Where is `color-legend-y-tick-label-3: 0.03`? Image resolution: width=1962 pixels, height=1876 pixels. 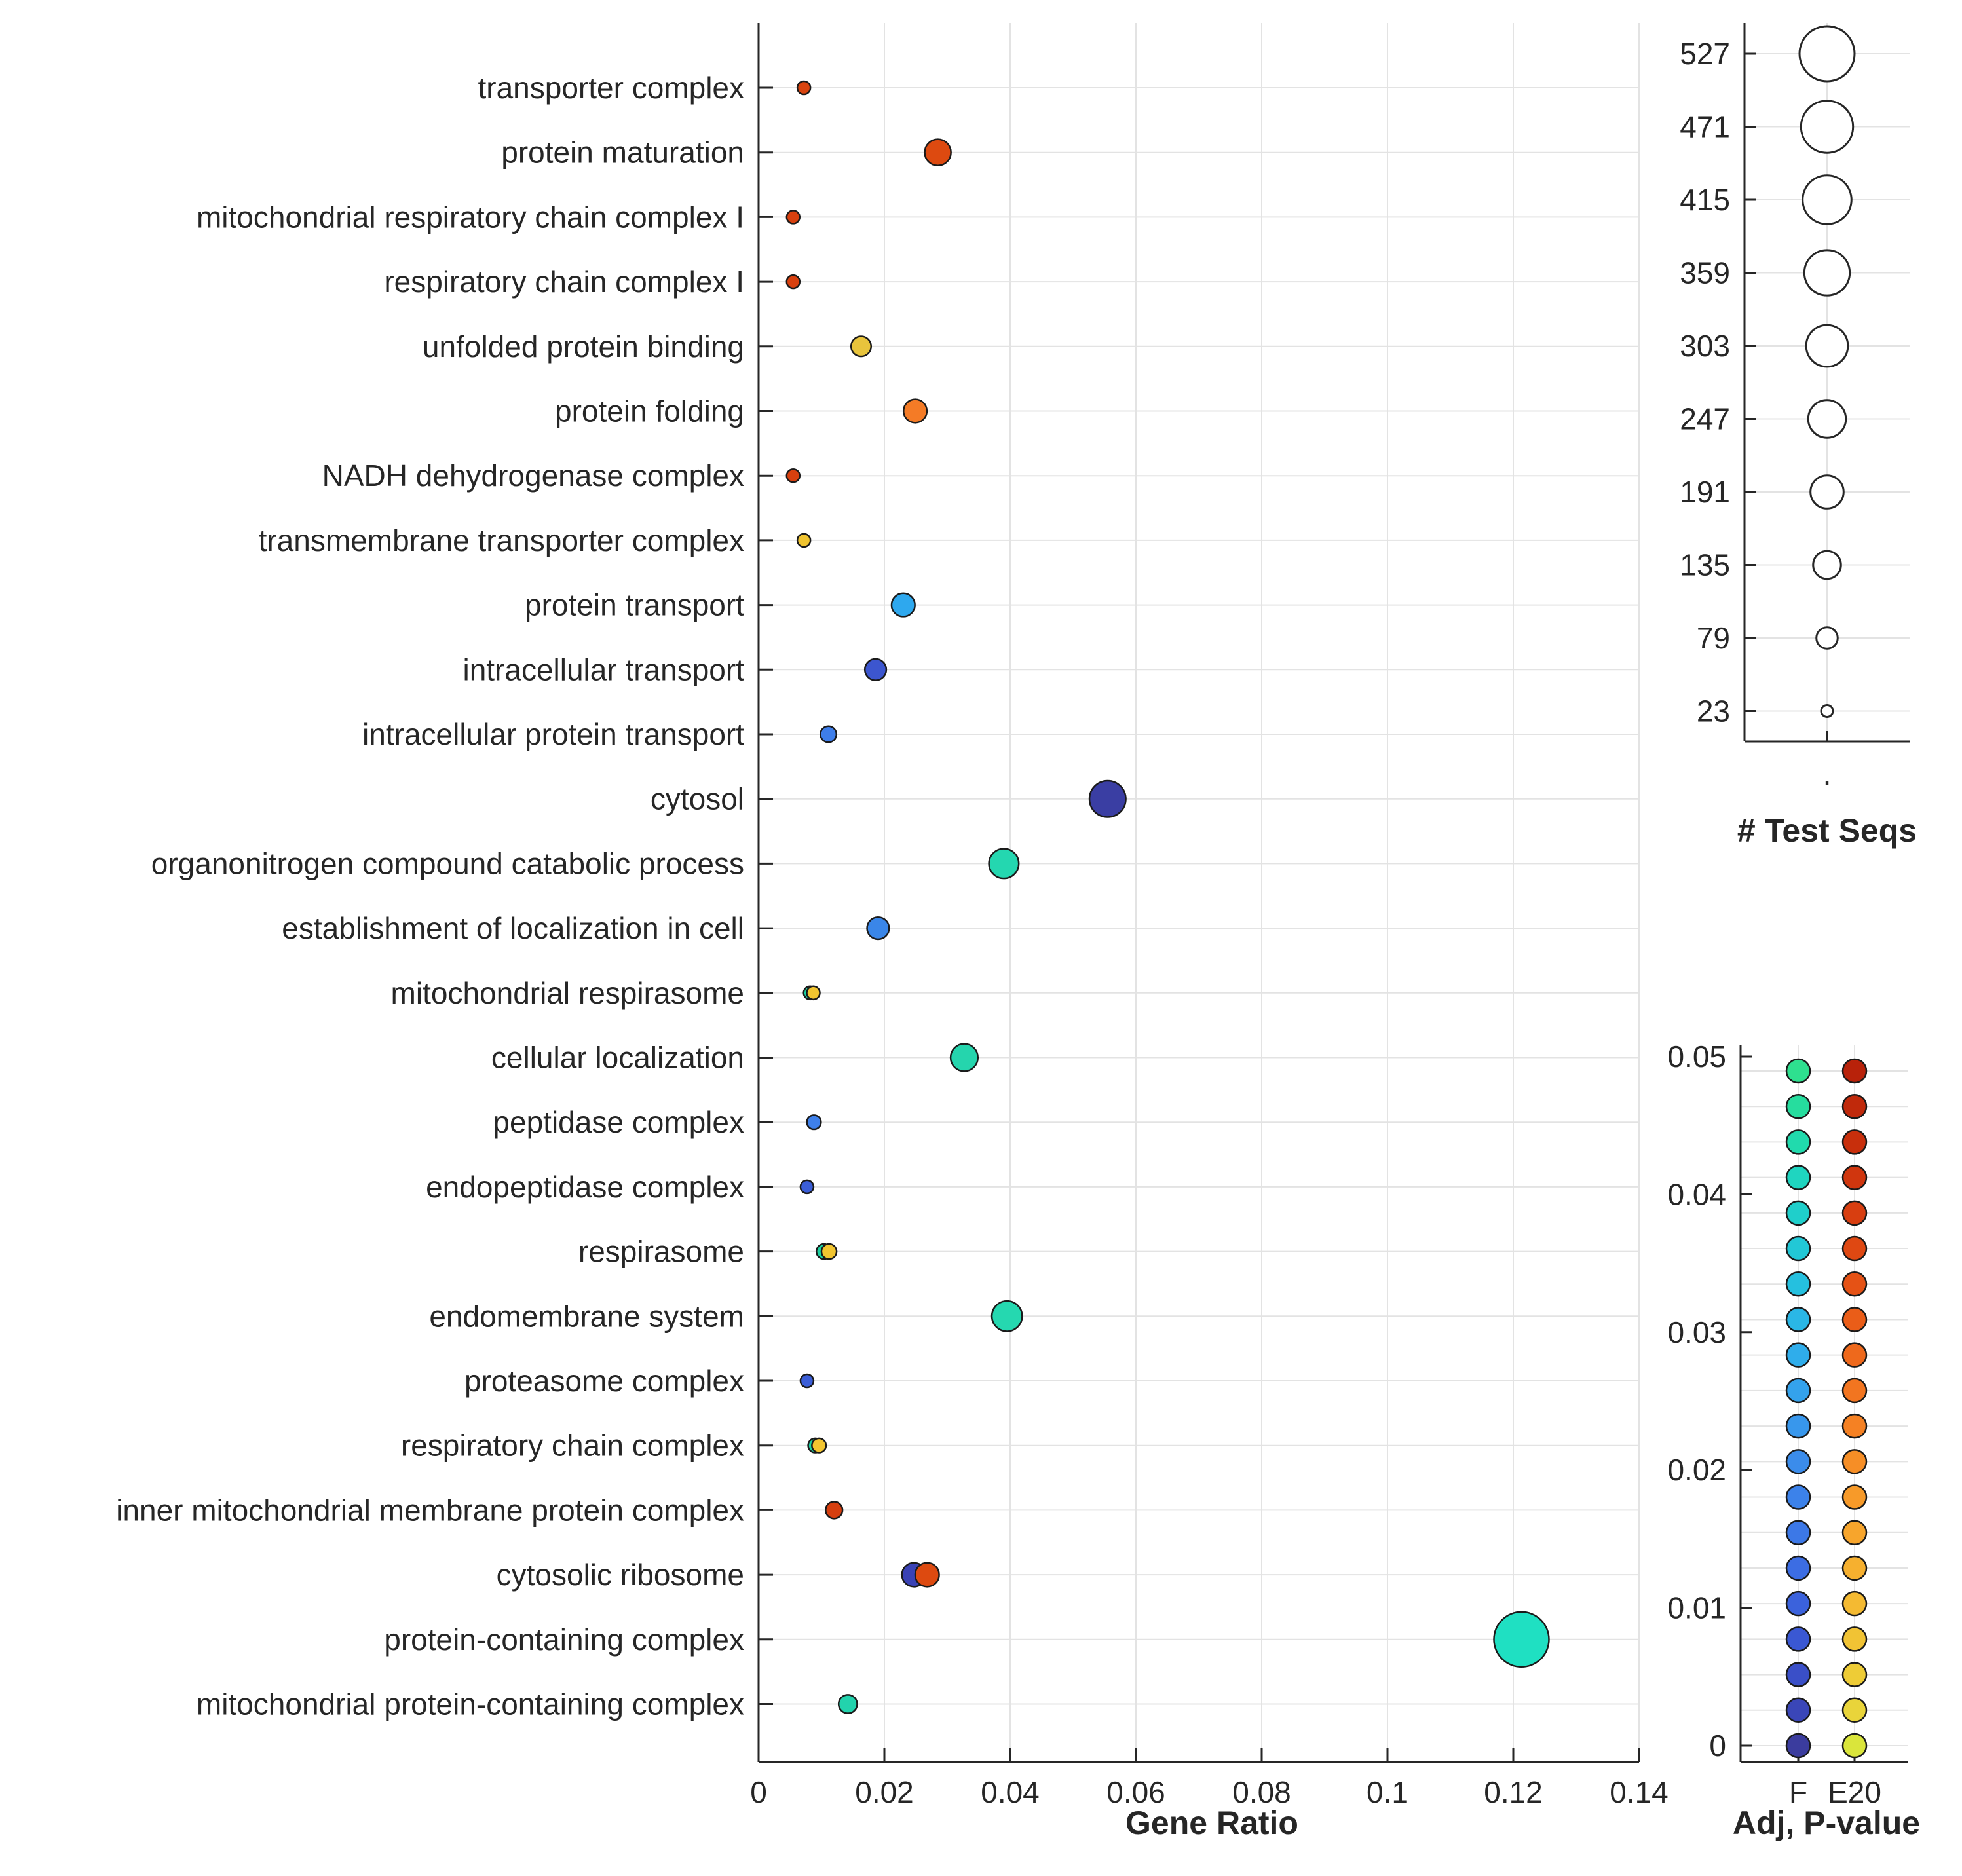
color-legend-y-tick-label-3: 0.03 is located at coordinates (1696, 1332).